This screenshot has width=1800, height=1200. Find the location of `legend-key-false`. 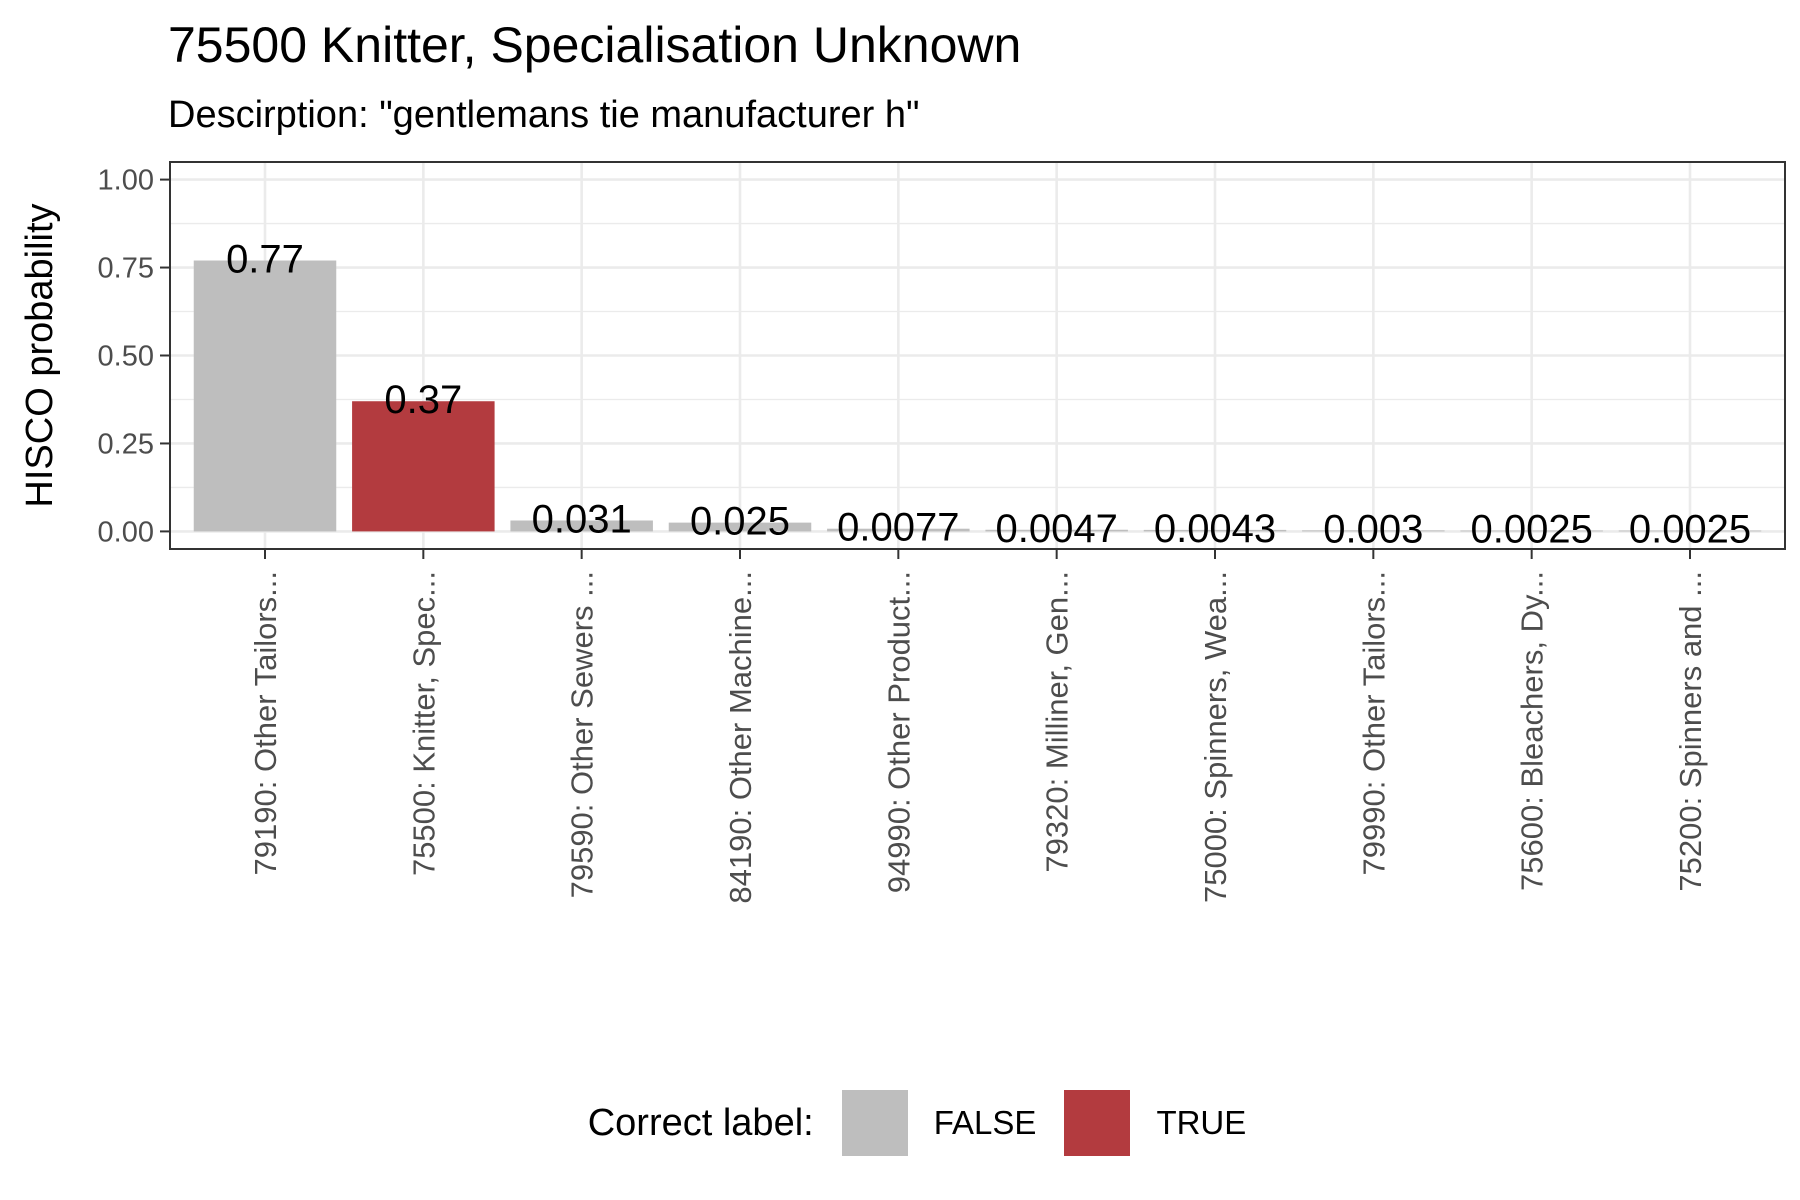

legend-key-false is located at coordinates (874, 1123).